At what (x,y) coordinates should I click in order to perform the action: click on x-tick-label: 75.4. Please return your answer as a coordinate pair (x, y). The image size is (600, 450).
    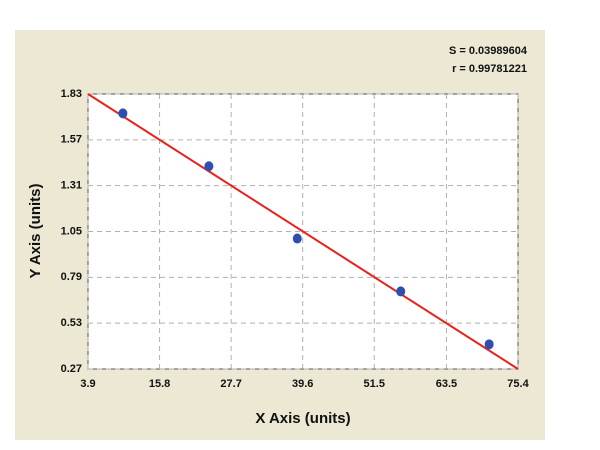
    Looking at the image, I should click on (518, 384).